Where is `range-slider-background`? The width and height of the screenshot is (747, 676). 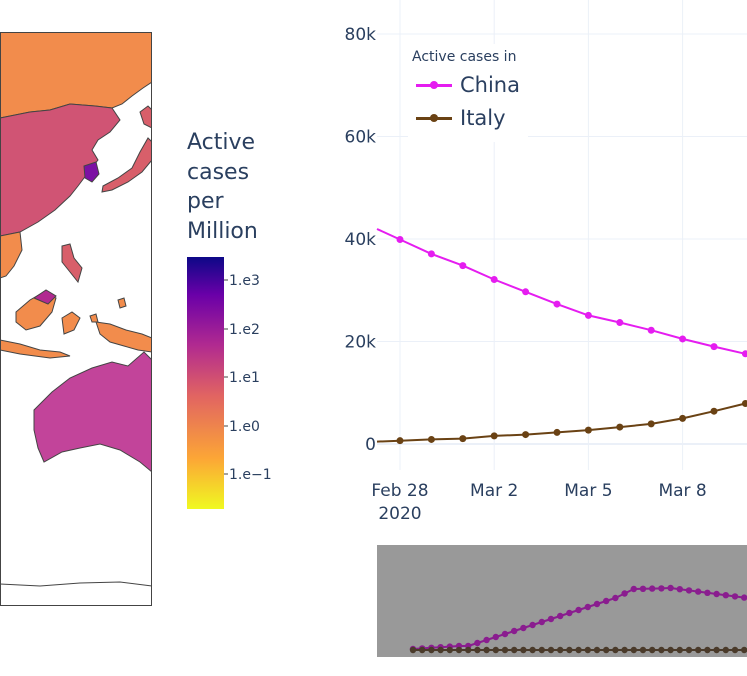 range-slider-background is located at coordinates (562, 601).